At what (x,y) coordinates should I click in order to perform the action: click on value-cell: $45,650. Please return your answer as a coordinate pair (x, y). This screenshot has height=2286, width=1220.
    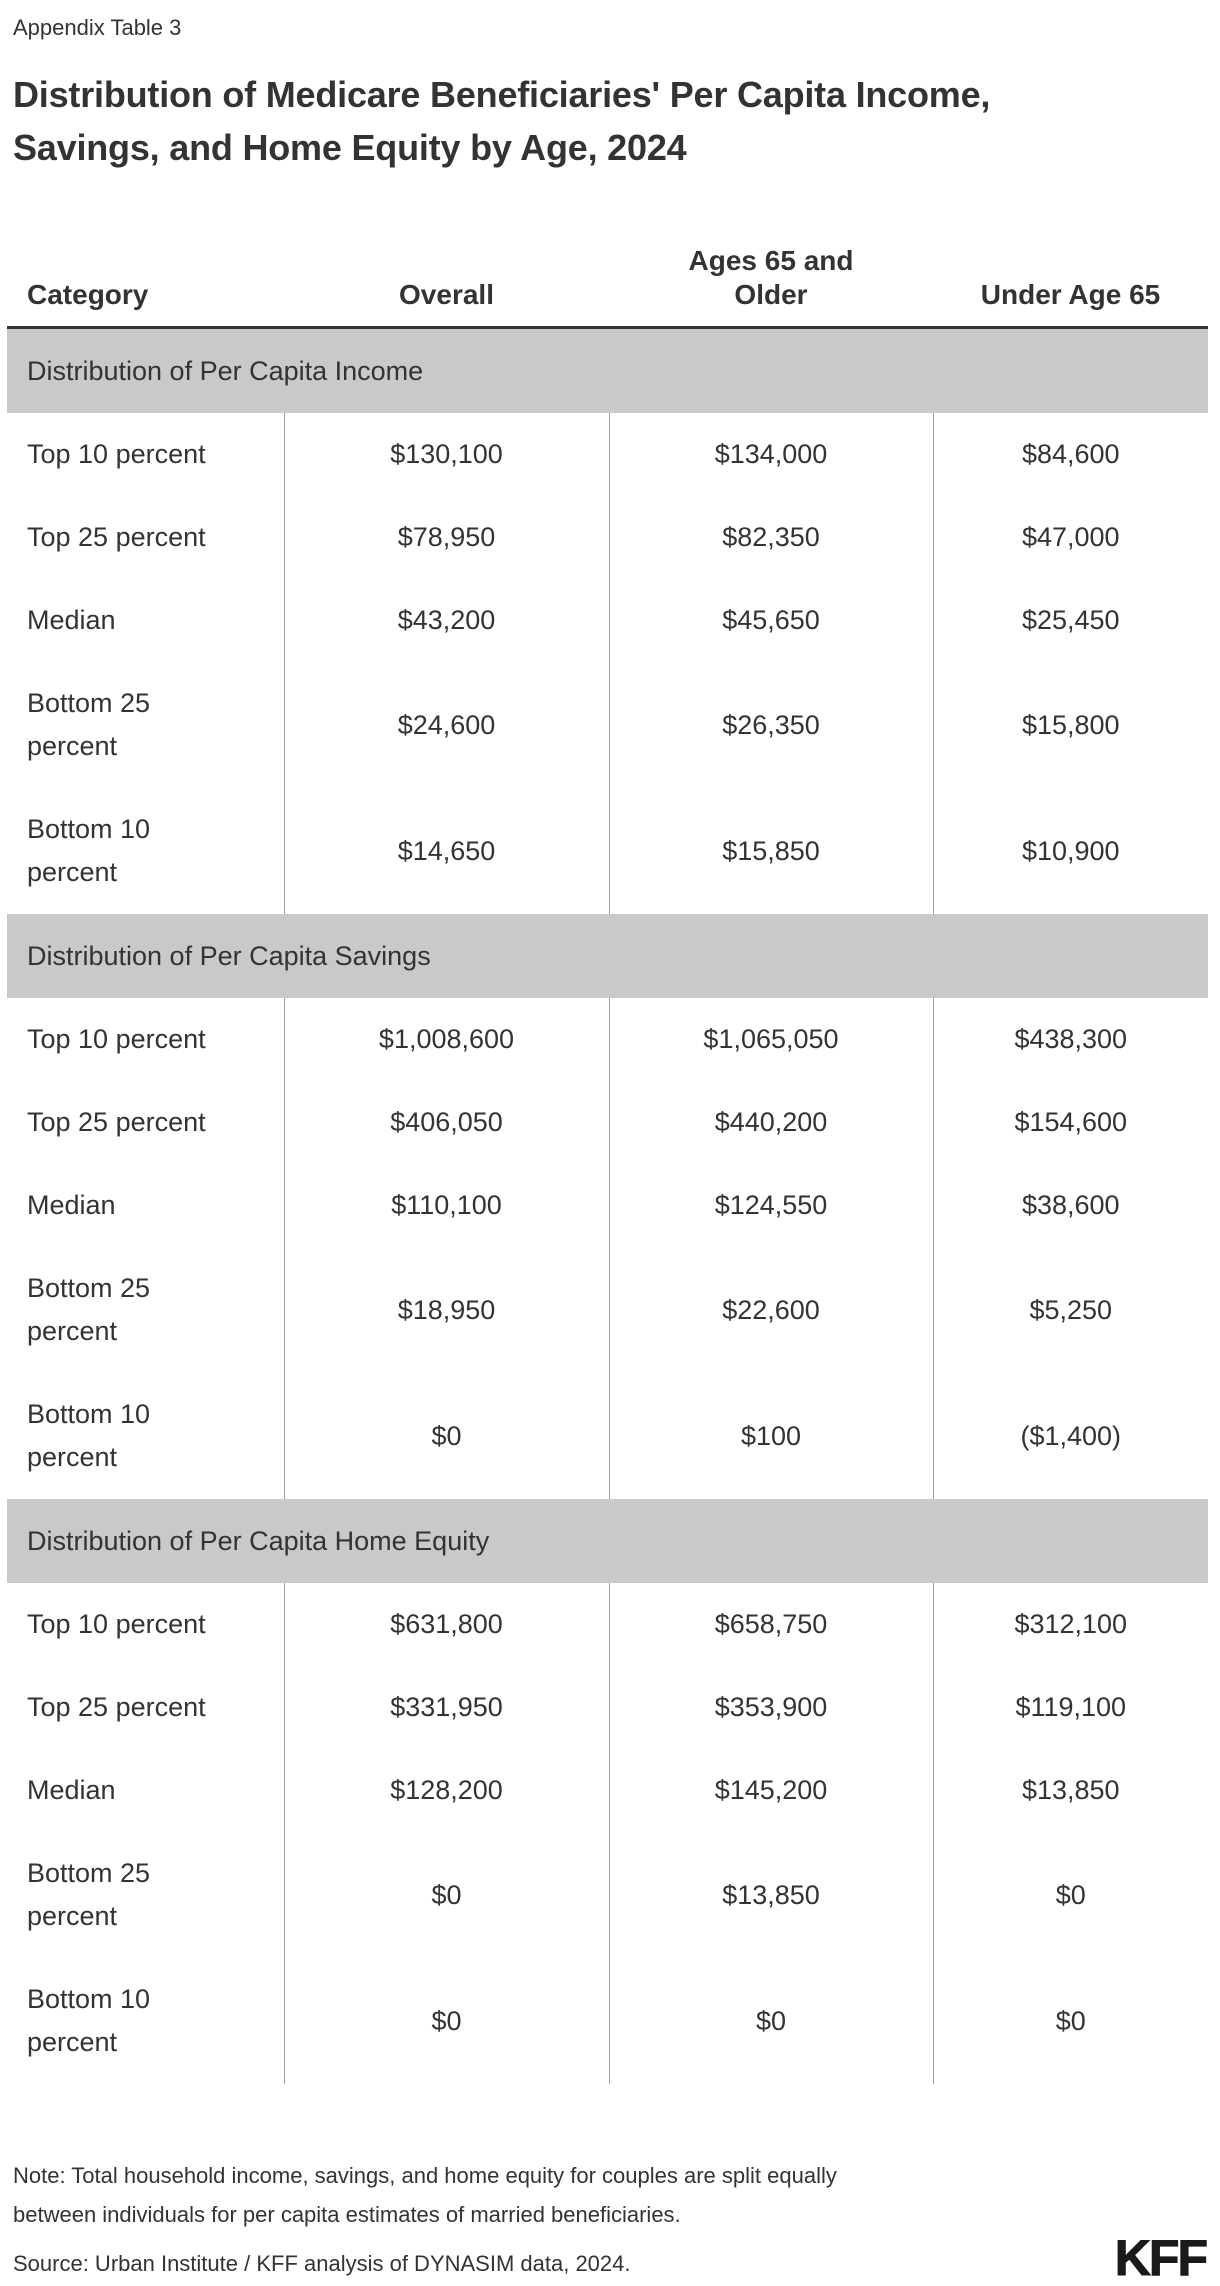
    Looking at the image, I should click on (770, 620).